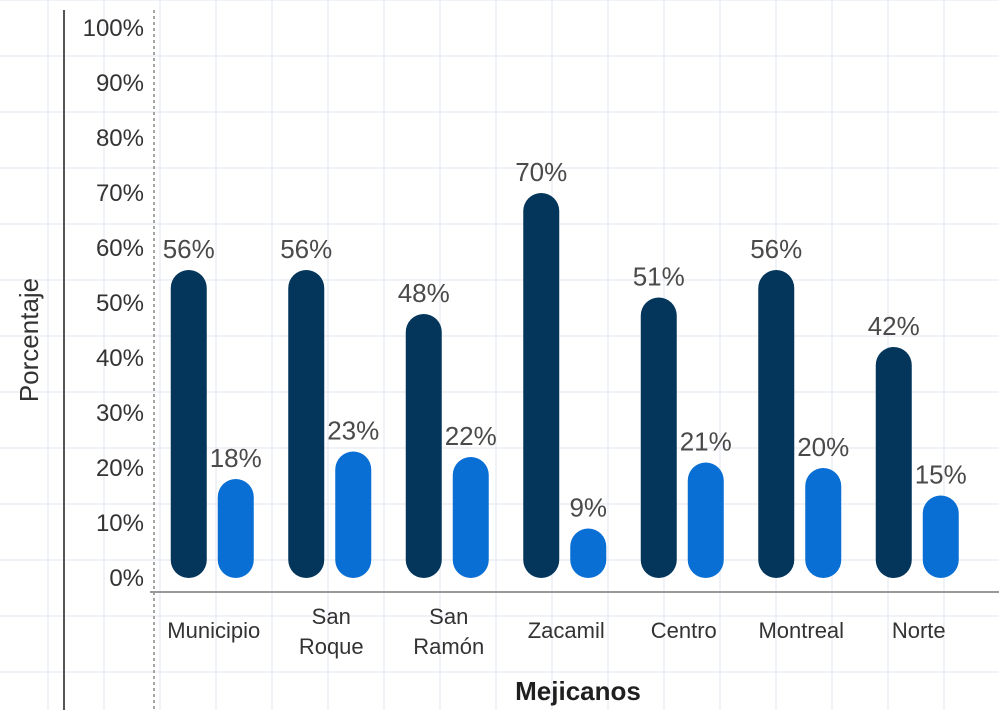 The image size is (999, 710). I want to click on y-tick-label: 70%, so click(120, 193).